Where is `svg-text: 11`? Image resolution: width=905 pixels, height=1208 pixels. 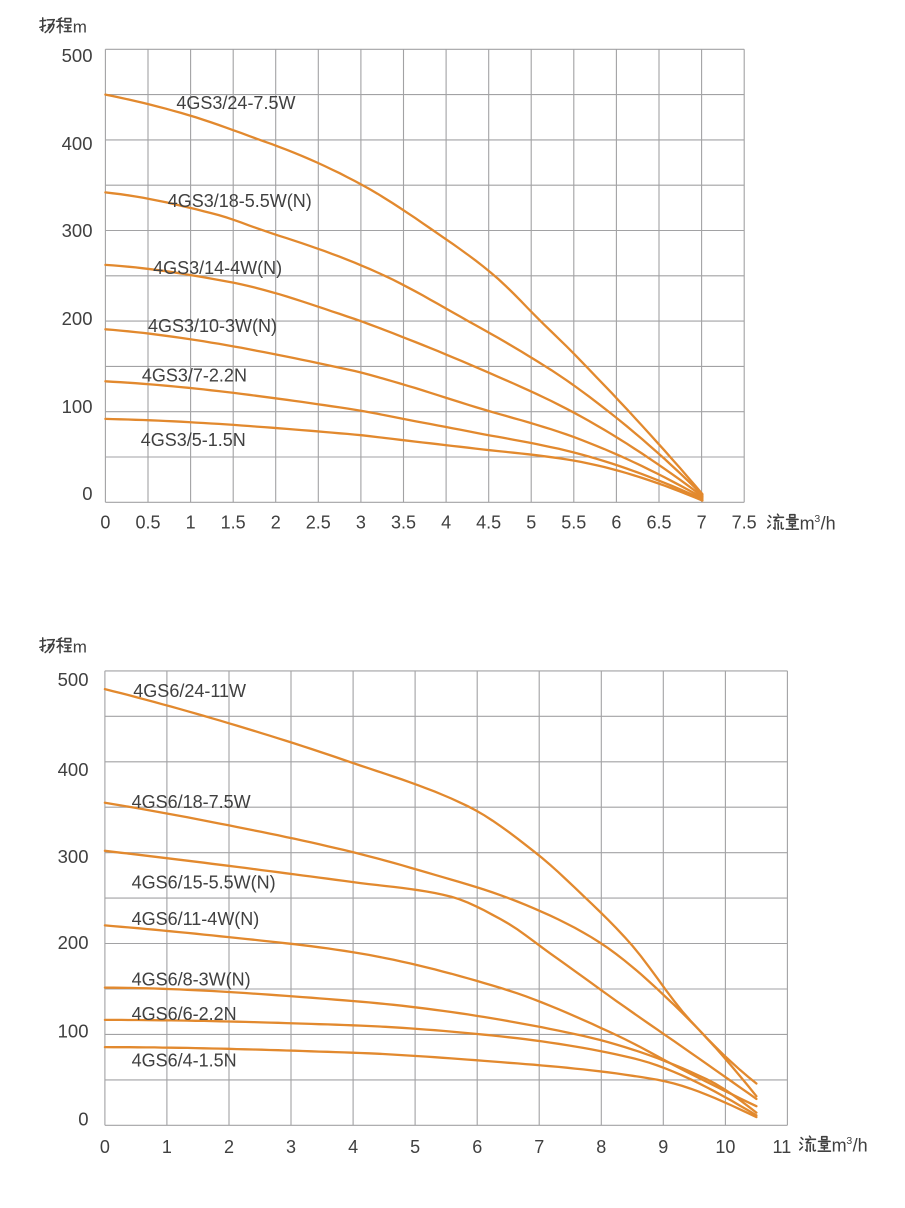
svg-text: 11 is located at coordinates (782, 1147).